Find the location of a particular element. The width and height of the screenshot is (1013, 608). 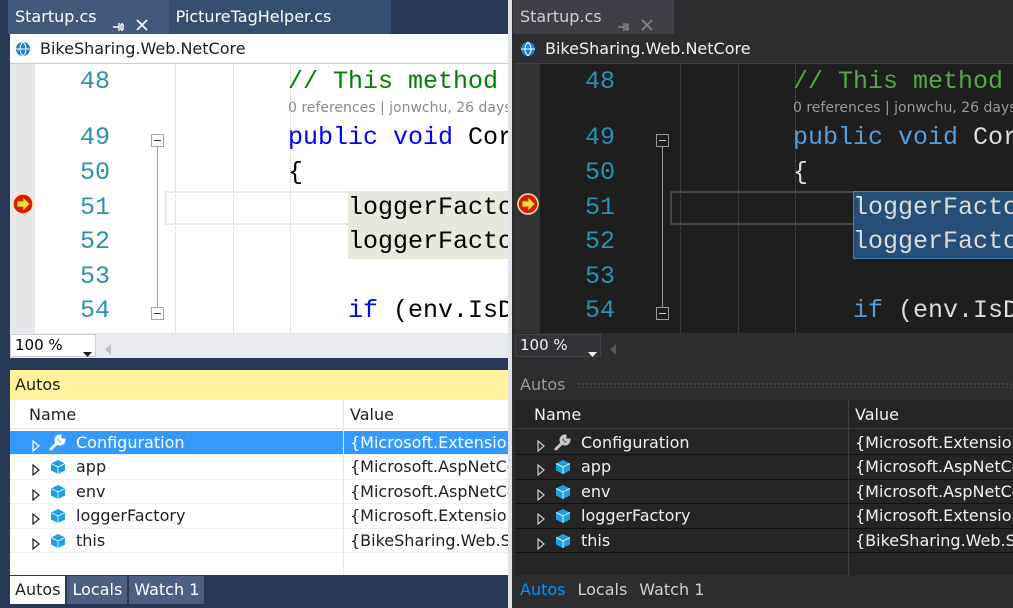

keyword: public void is located at coordinates (371, 137).